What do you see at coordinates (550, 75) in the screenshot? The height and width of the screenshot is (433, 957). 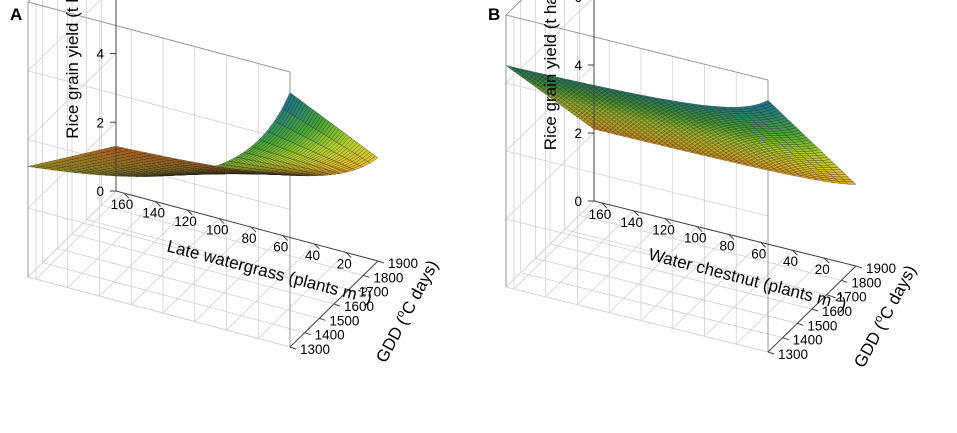 I see `z-axis-label: Rice grain yield (t ha-1)` at bounding box center [550, 75].